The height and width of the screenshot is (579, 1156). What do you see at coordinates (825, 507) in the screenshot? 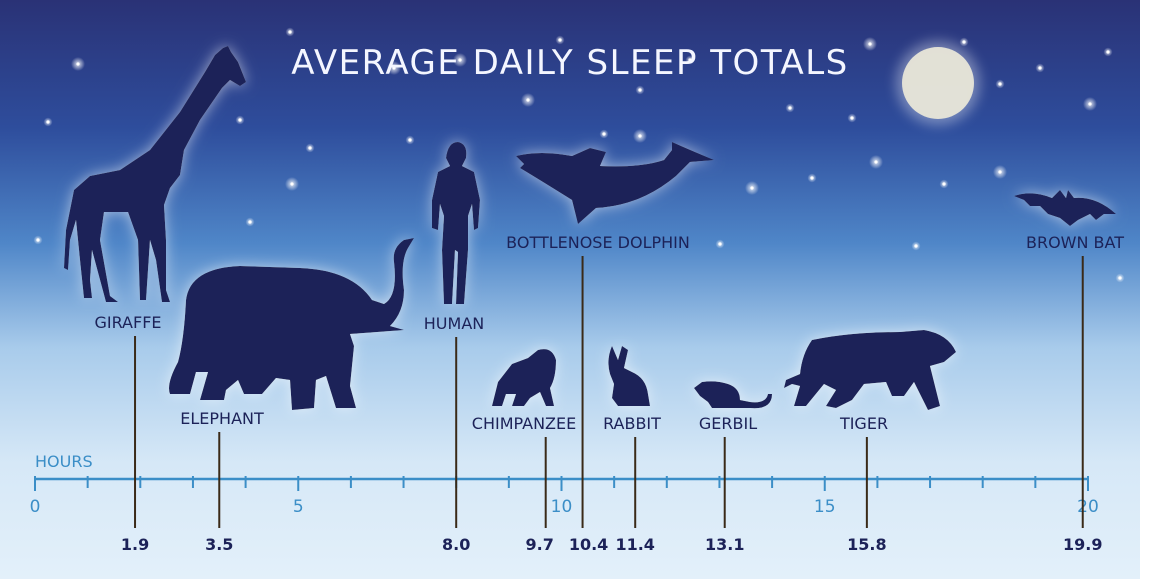
I see `x-tick-label: 15` at bounding box center [825, 507].